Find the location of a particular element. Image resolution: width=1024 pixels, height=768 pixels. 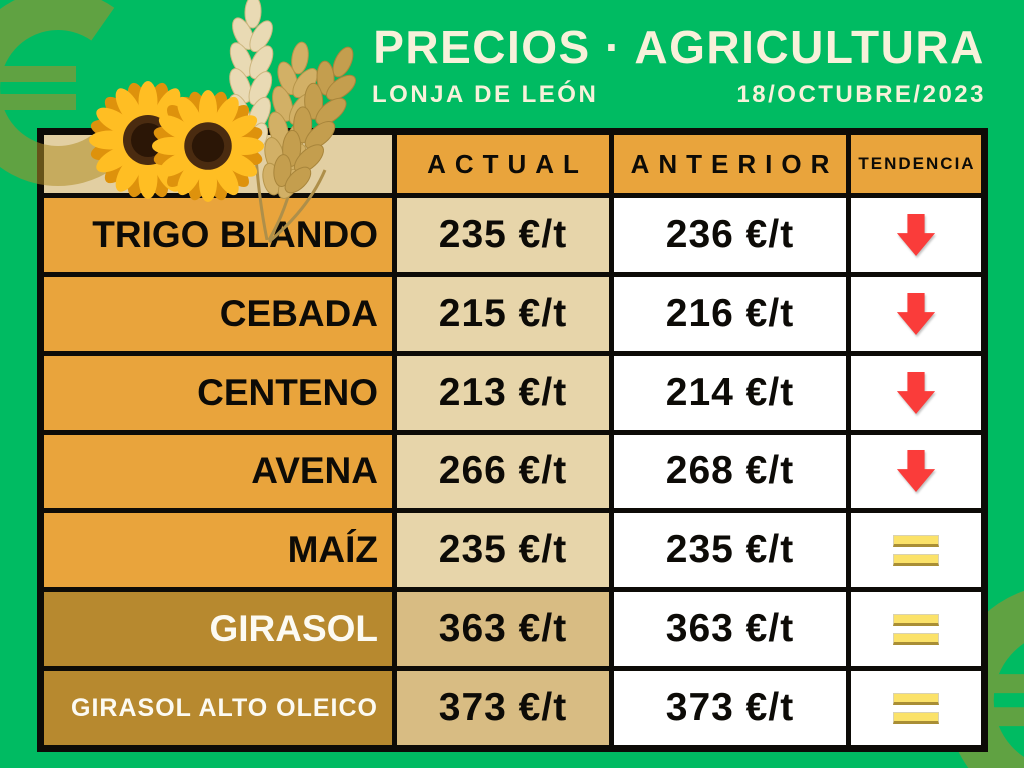

anterior-price-cell: 363 €/t is located at coordinates (730, 629).